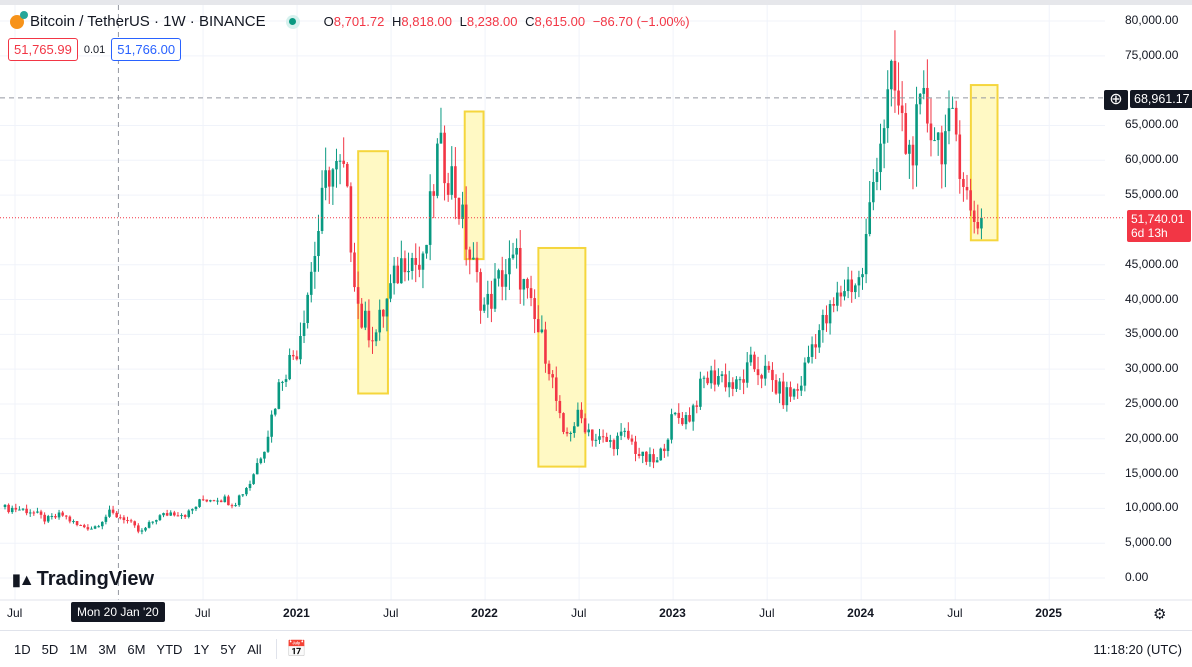 The height and width of the screenshot is (667, 1192). I want to click on range-all: All, so click(254, 649).